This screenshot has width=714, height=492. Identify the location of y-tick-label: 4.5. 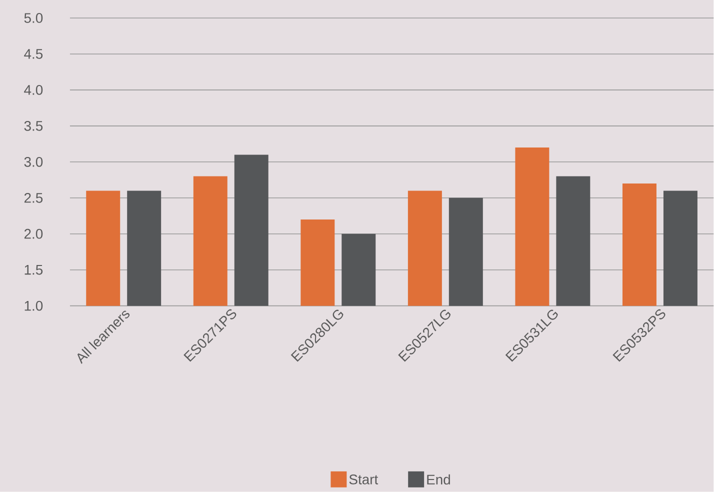
(33, 54).